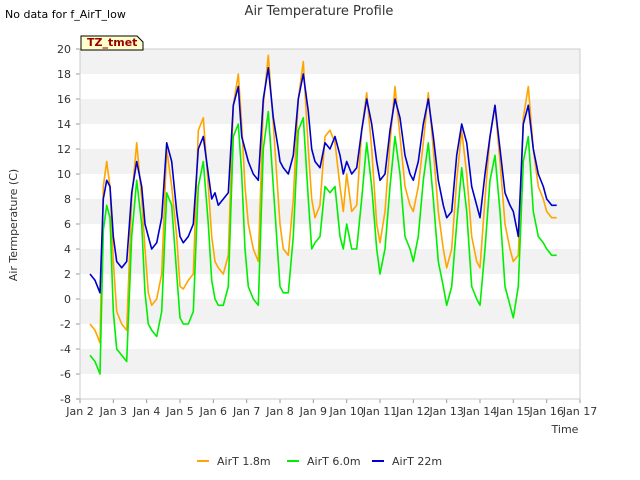 This screenshot has width=640, height=480. I want to click on y-tick-label: 14, so click(64, 124).